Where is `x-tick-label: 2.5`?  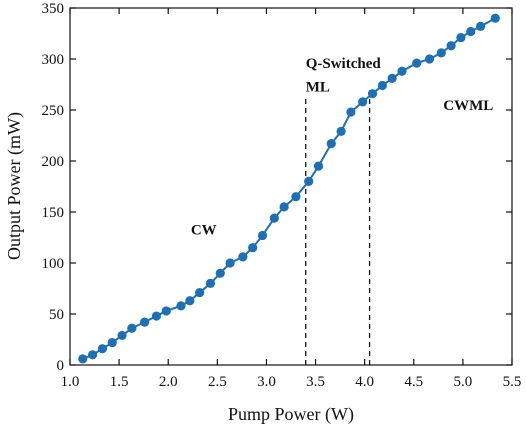 x-tick-label: 2.5 is located at coordinates (217, 382).